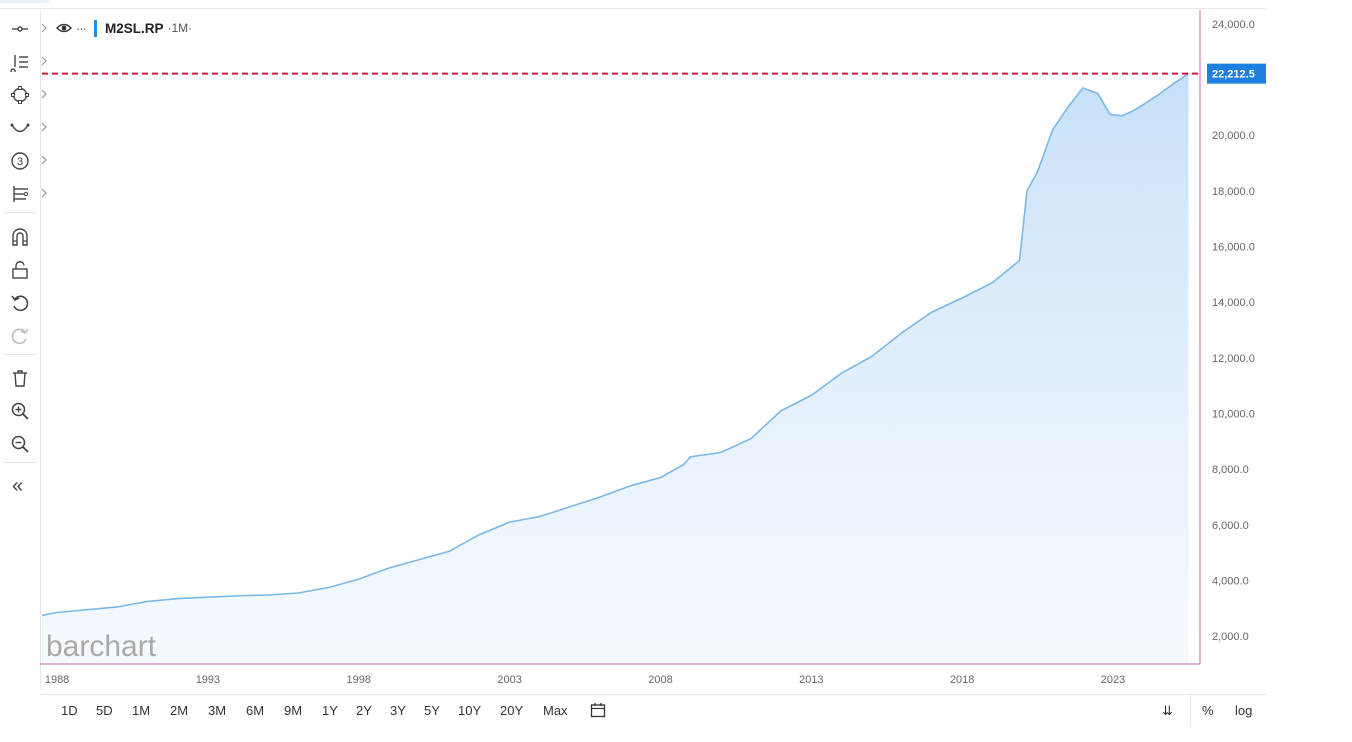 Image resolution: width=1352 pixels, height=742 pixels. Describe the element at coordinates (654, 73) in the screenshot. I see `last-price-marker: 22,212.5` at that location.